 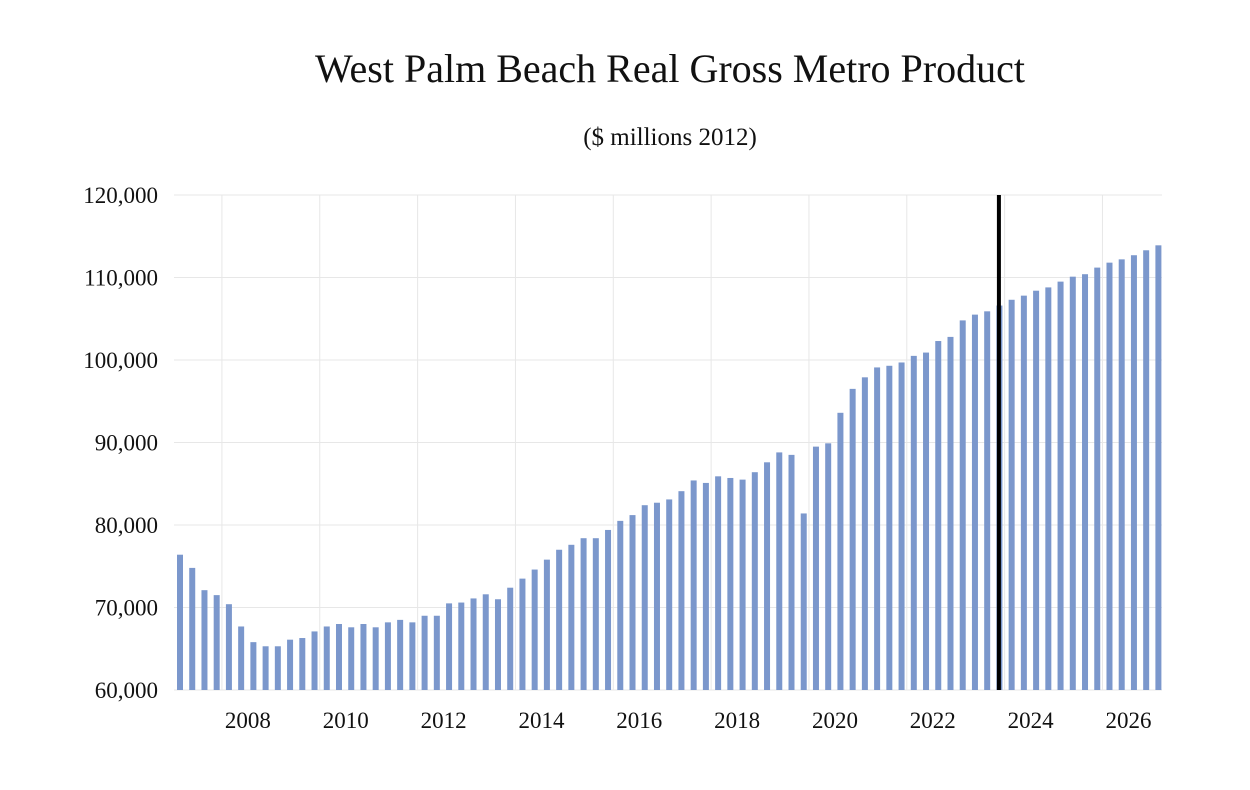 I want to click on chart-title: West Palm Beach Real Gross Metro Product, so click(x=670, y=68).